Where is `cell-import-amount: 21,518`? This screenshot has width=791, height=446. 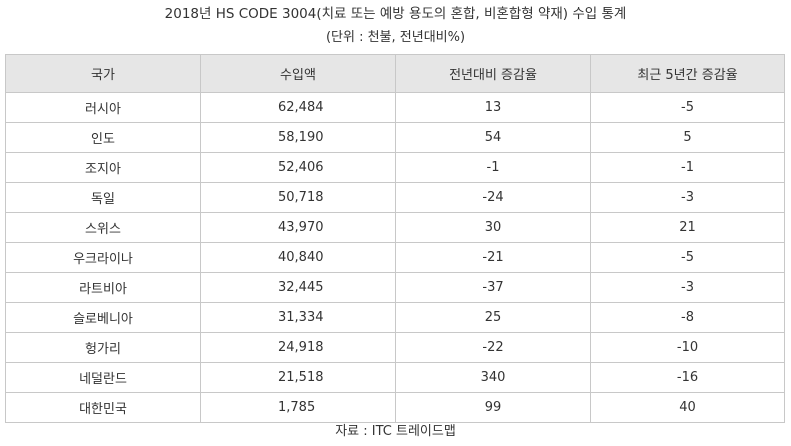 cell-import-amount: 21,518 is located at coordinates (298, 377).